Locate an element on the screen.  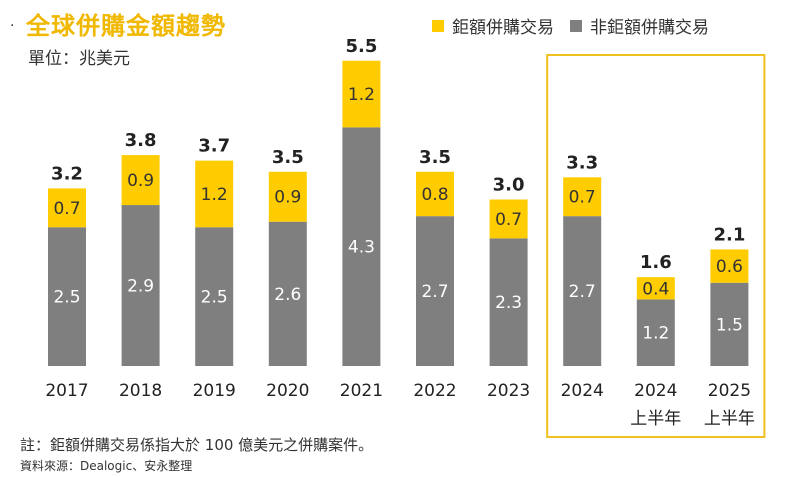
x-tick-sublabel-9: 上半年 is located at coordinates (729, 419).